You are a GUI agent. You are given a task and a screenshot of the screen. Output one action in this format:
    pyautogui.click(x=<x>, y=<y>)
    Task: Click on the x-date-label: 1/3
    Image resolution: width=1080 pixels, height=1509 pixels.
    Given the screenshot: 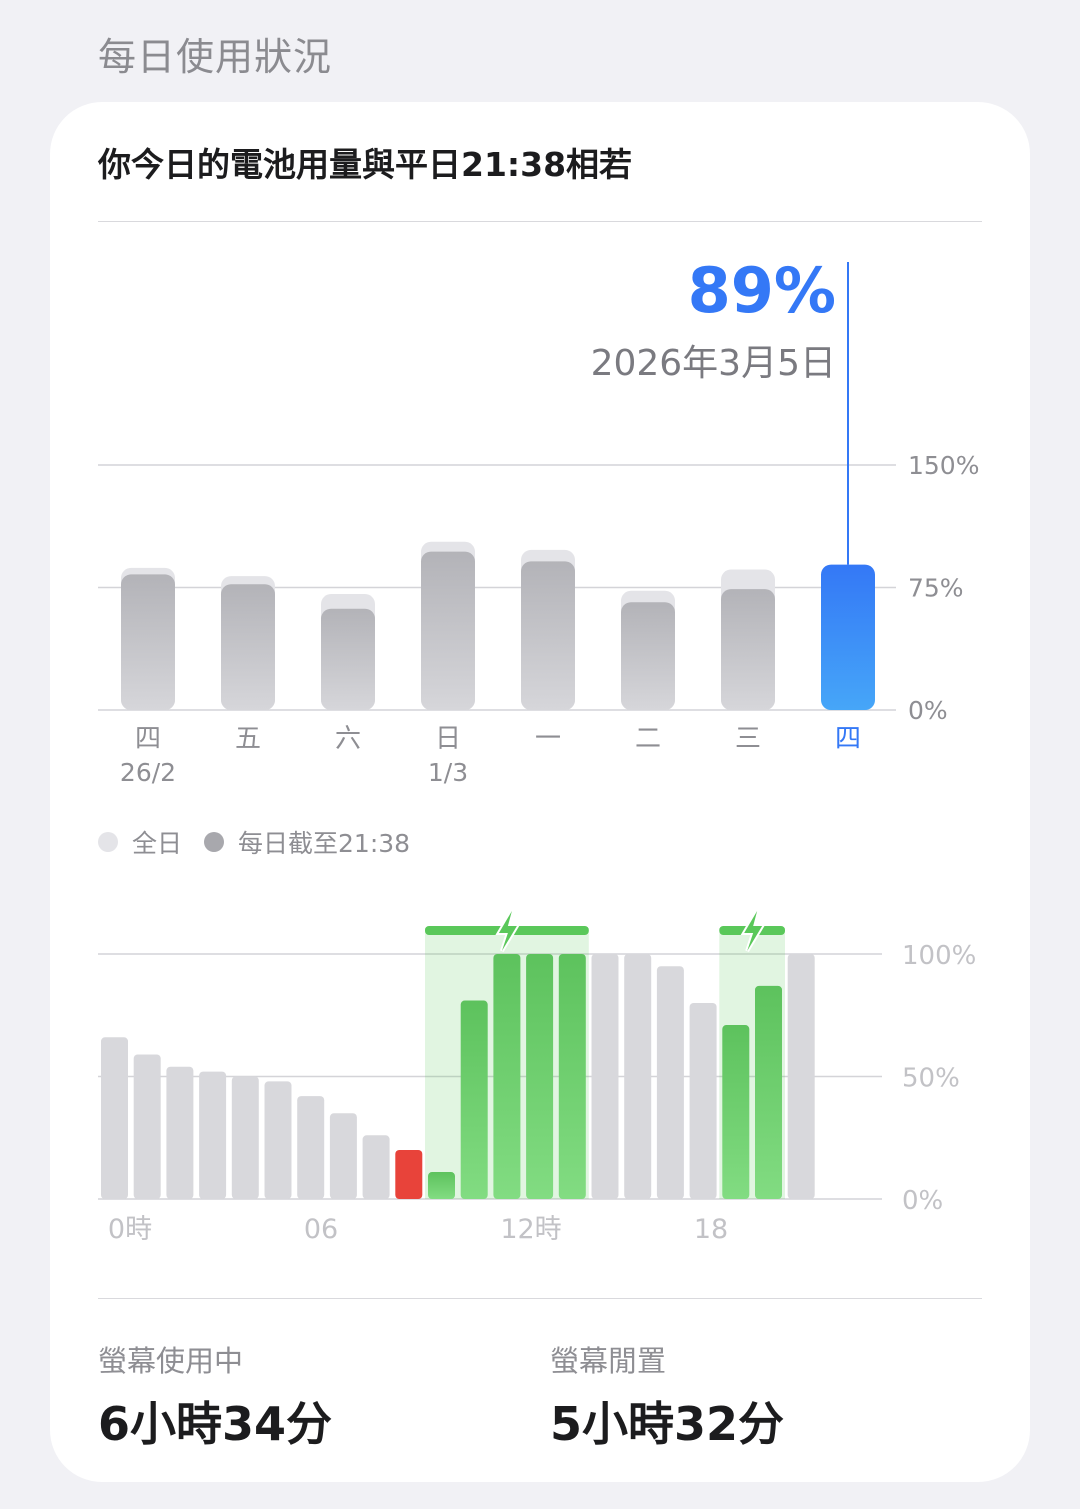 What is the action you would take?
    pyautogui.click(x=448, y=772)
    